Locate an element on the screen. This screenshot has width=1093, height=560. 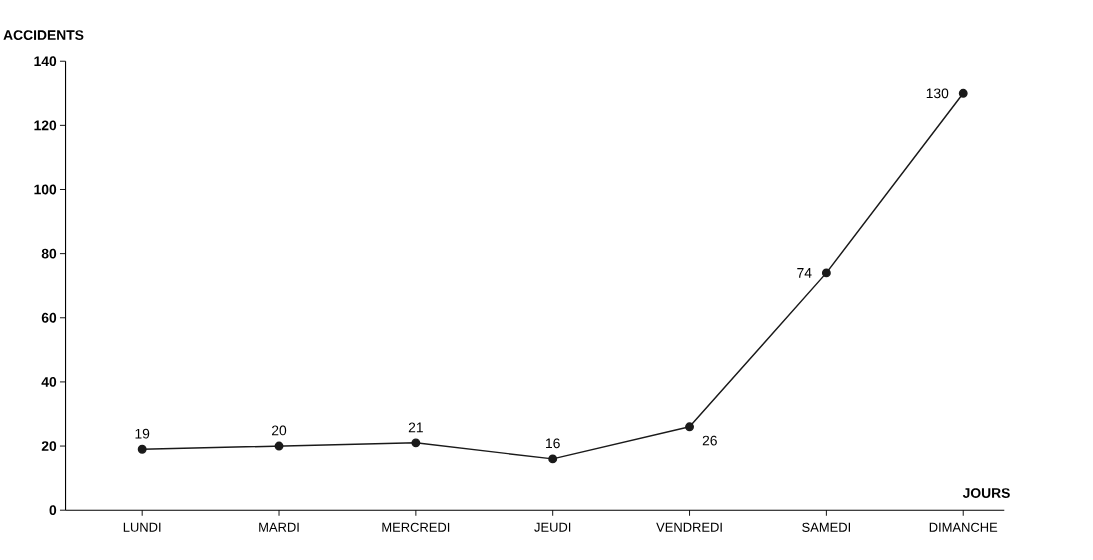
data-label: 20 is located at coordinates (279, 430).